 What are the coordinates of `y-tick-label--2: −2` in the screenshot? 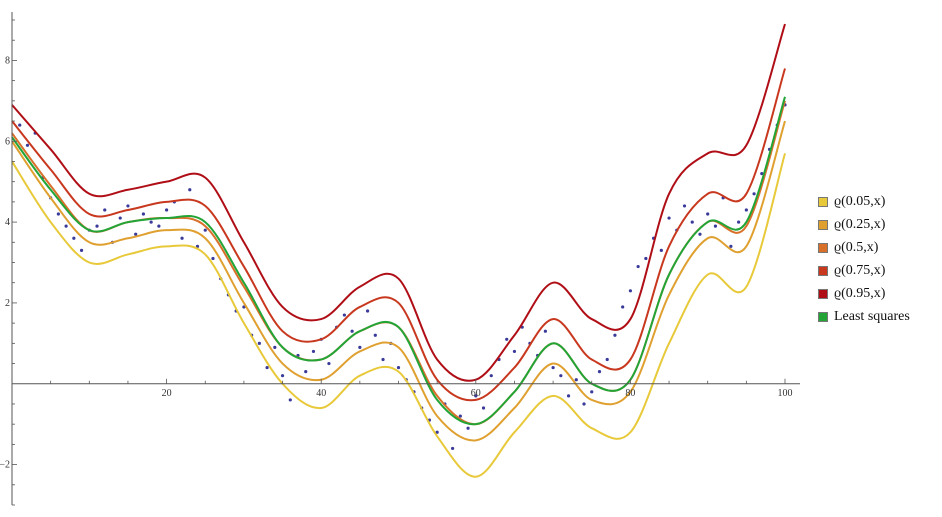 It's located at (5, 465).